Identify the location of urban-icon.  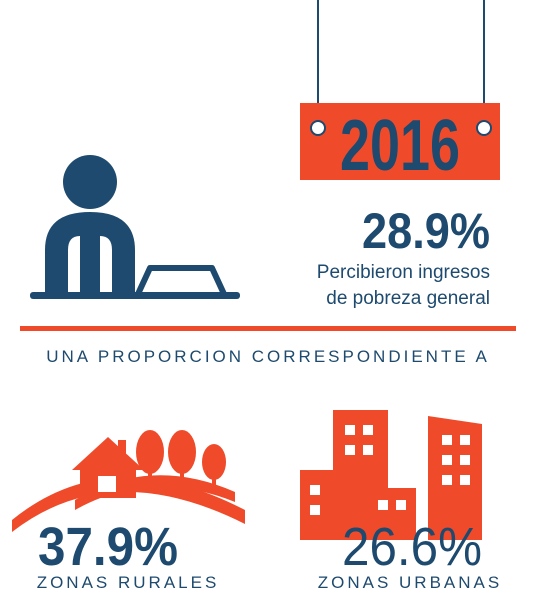
(391, 475).